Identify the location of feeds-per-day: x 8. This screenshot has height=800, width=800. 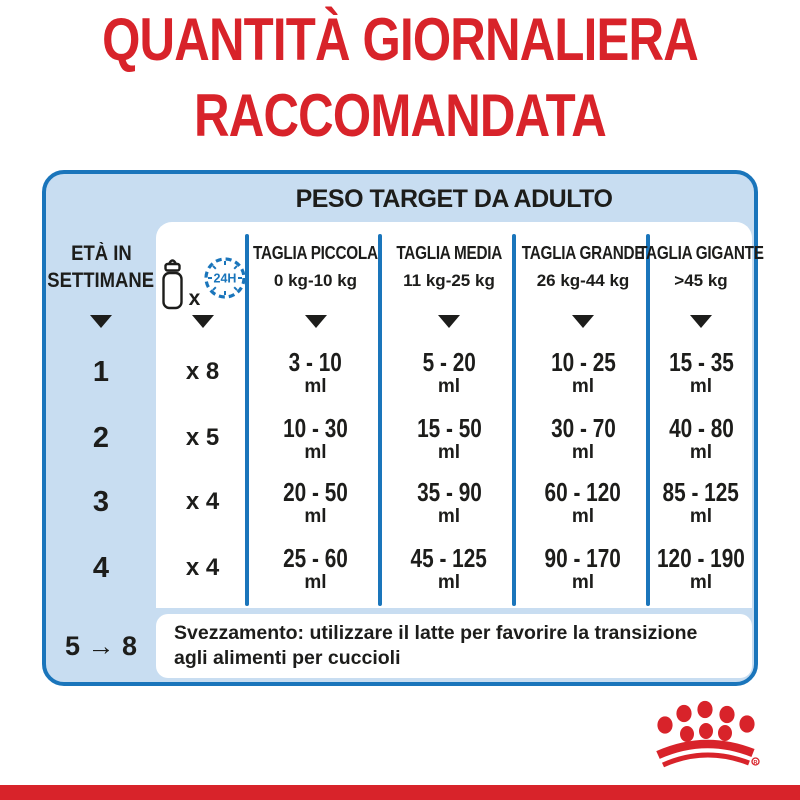
(202, 371).